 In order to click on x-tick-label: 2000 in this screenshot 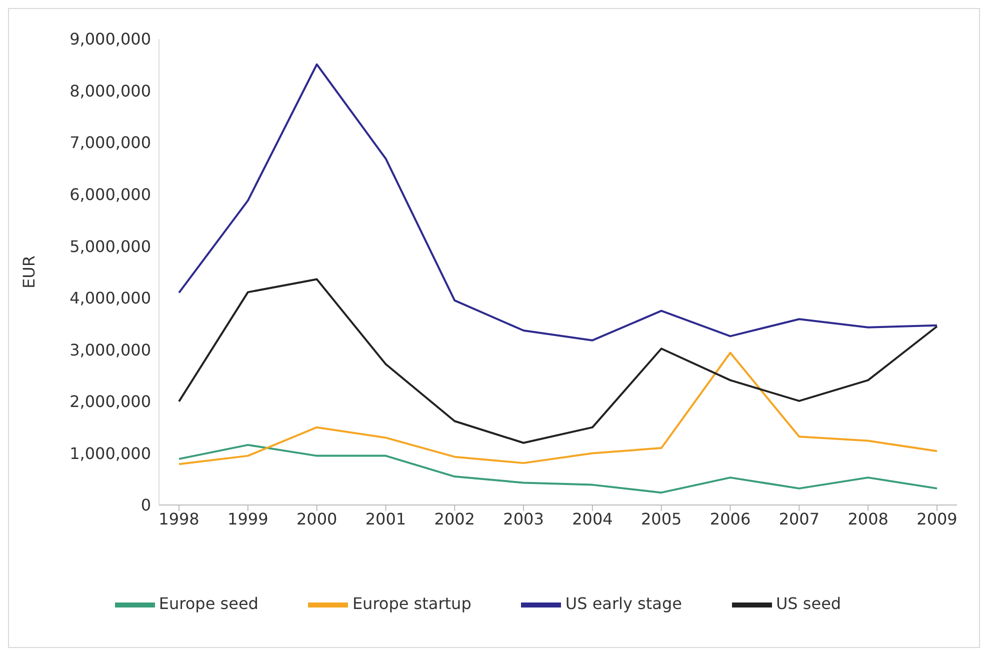, I will do `click(317, 518)`.